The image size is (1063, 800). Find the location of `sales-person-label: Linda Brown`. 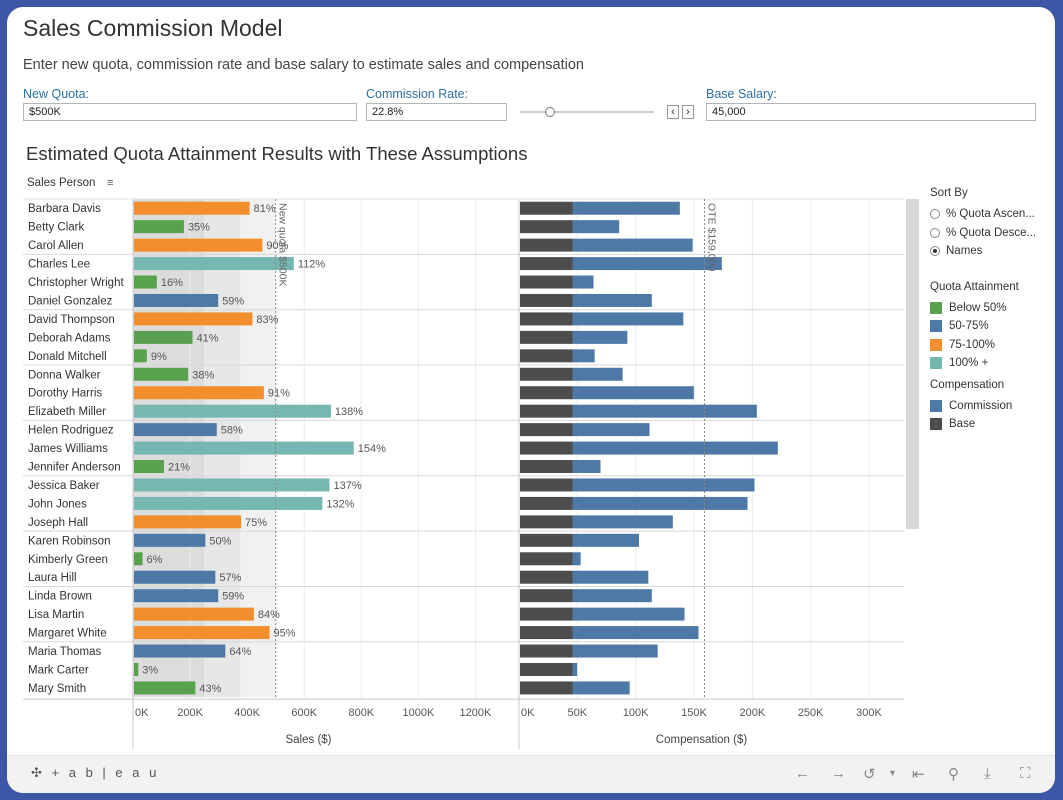

sales-person-label: Linda Brown is located at coordinates (60, 597).